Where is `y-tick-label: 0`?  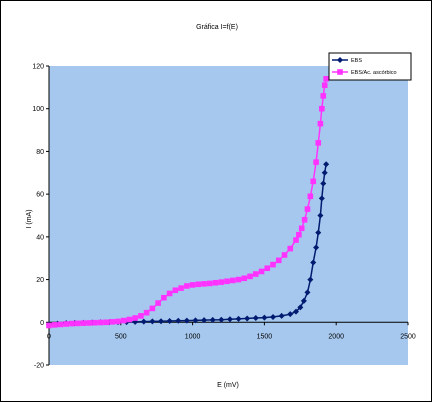 y-tick-label: 0 is located at coordinates (42, 323).